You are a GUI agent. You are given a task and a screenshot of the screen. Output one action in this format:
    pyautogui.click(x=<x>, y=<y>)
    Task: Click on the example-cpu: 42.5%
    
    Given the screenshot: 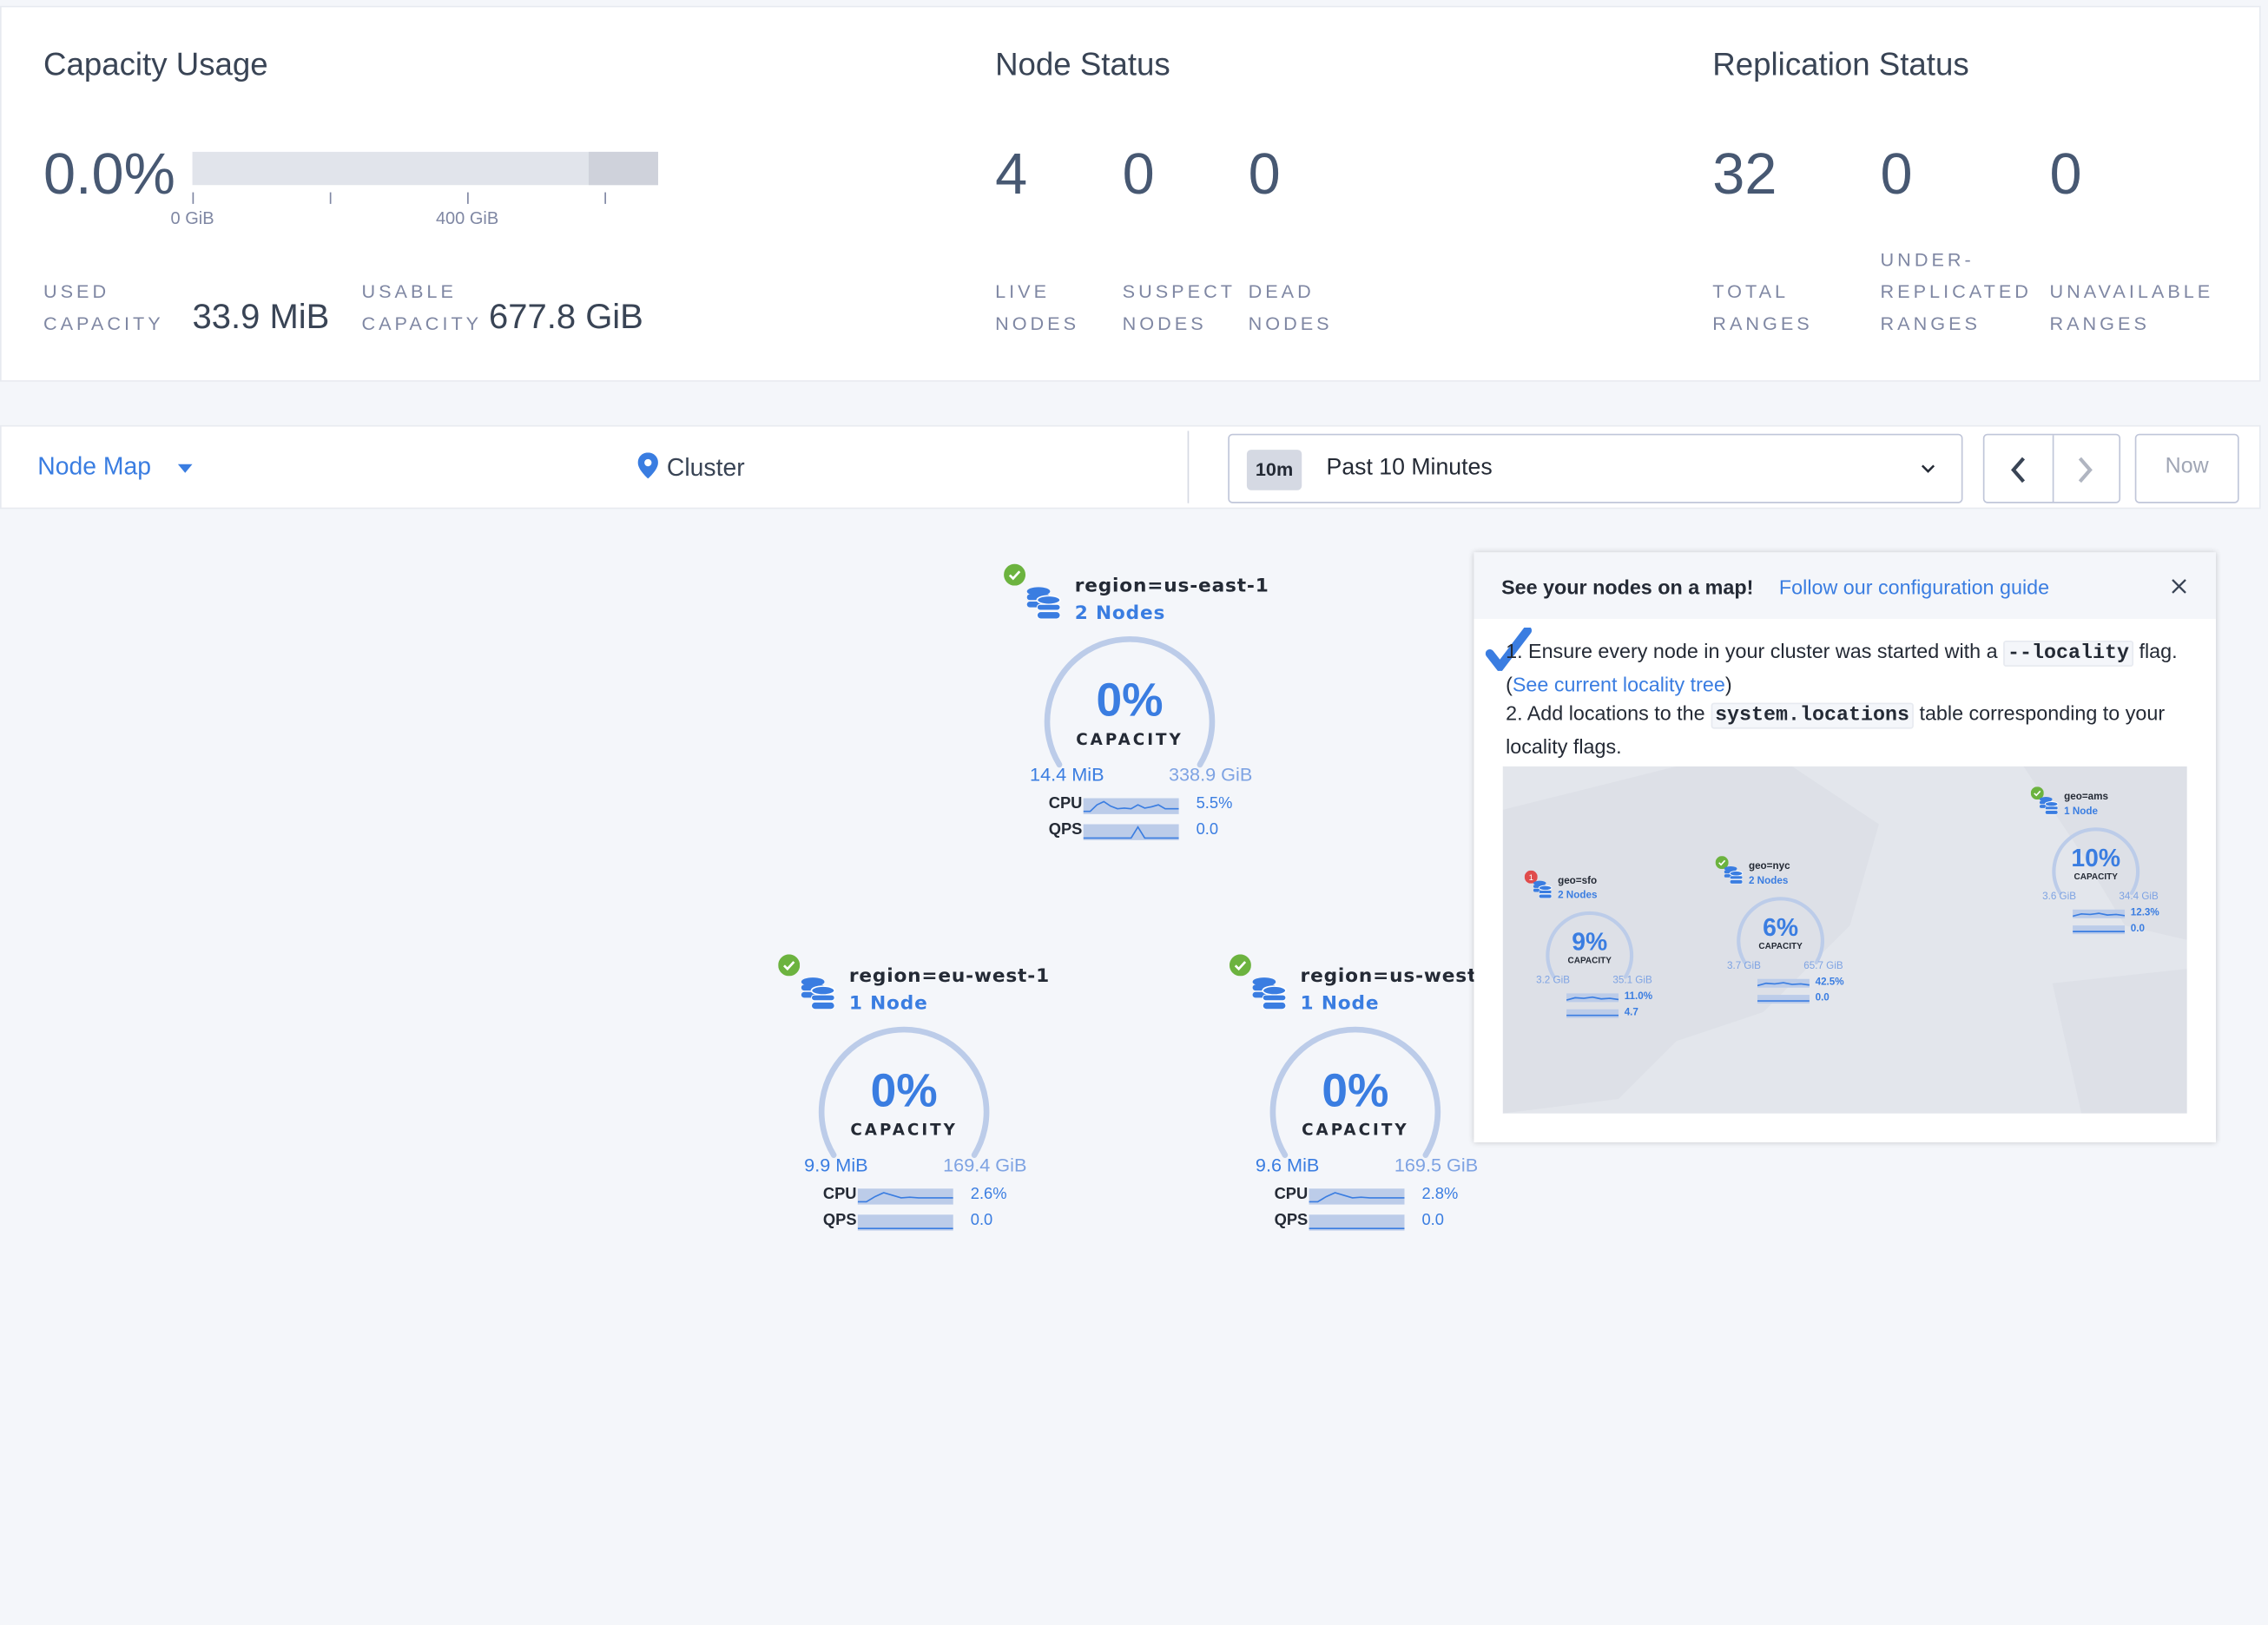 What is the action you would take?
    pyautogui.click(x=1830, y=982)
    